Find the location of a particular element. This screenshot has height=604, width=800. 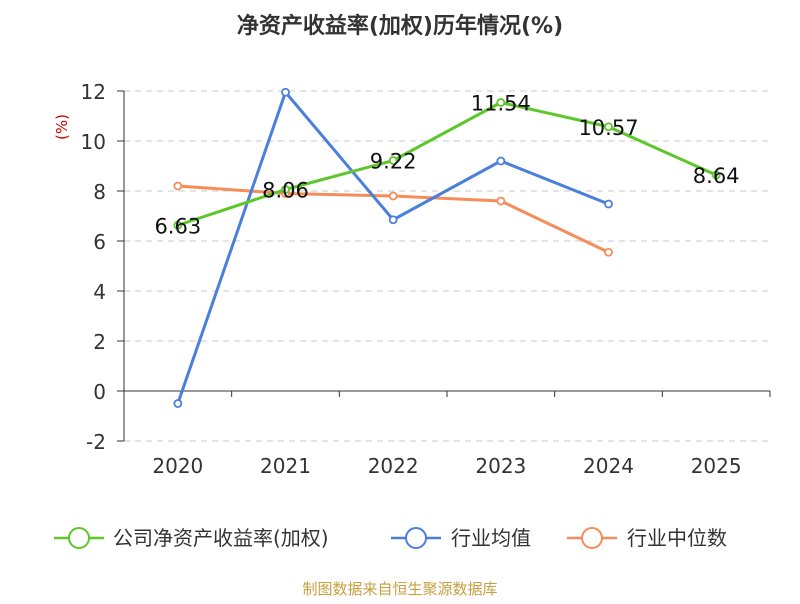

legend-item: 行业中位数 is located at coordinates (647, 538).